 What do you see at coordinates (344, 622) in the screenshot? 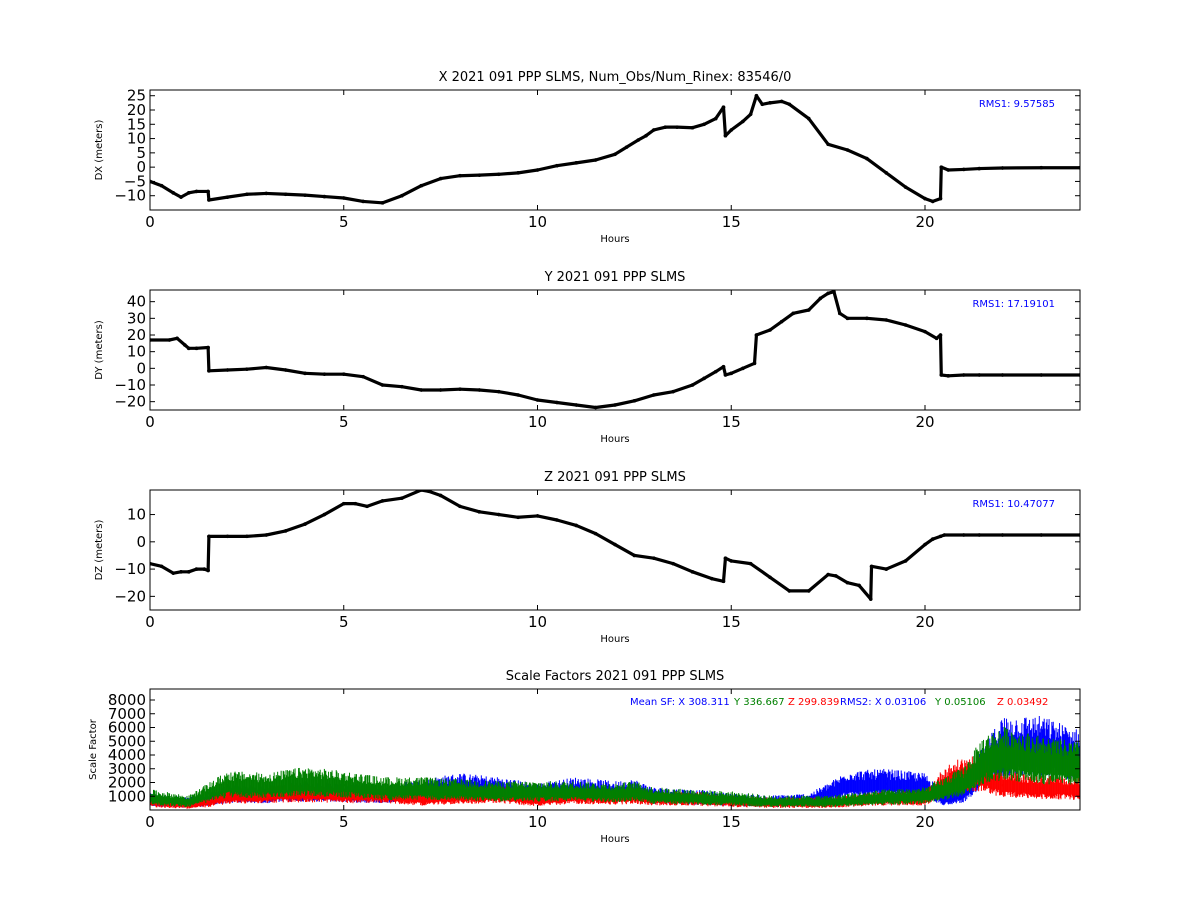
I see `x-tick-label: 5` at bounding box center [344, 622].